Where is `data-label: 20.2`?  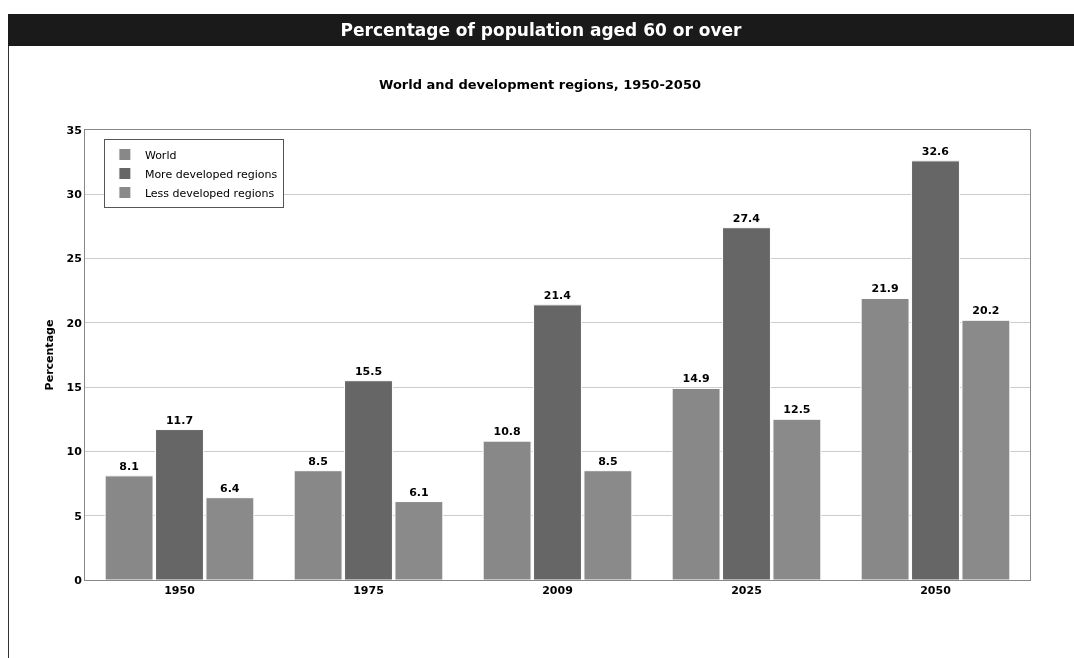 data-label: 20.2 is located at coordinates (986, 311).